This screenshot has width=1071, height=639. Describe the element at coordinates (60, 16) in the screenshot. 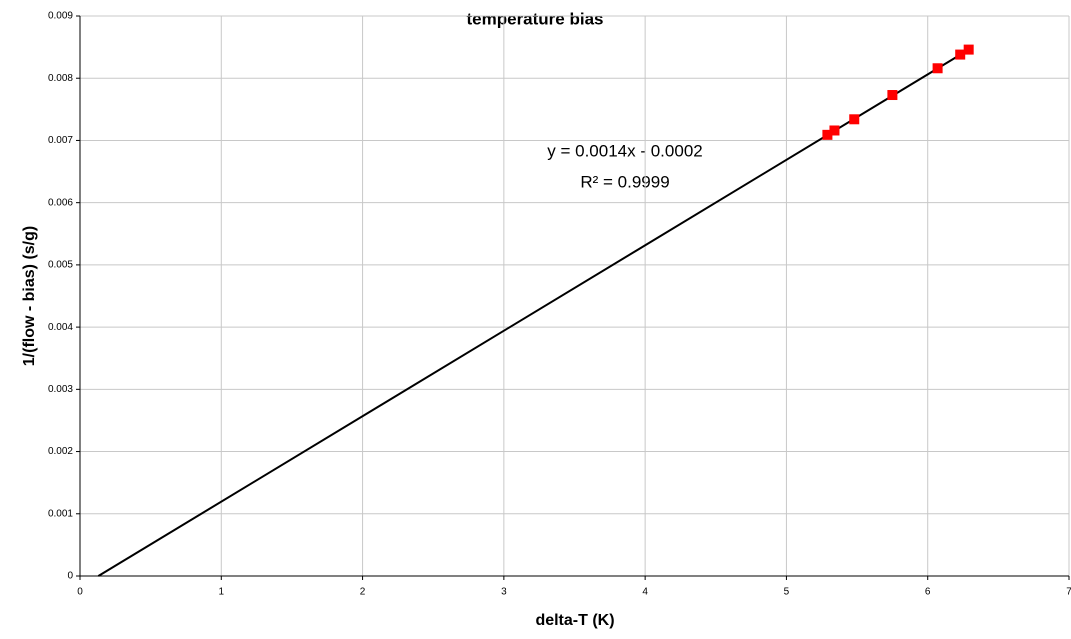

I see `y-tick-label: 0.009` at that location.